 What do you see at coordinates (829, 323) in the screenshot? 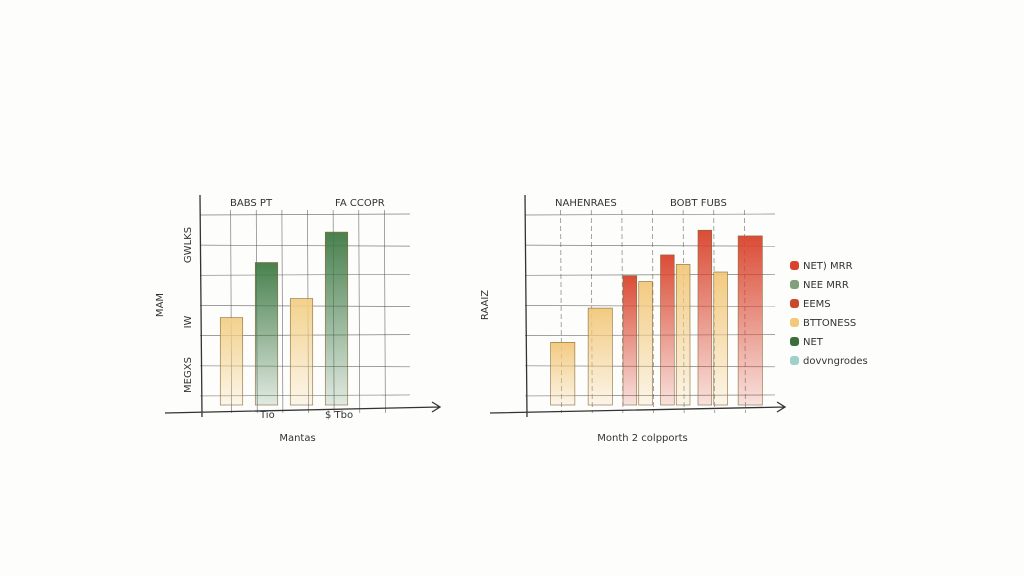
I see `legend-label: BTTONESS` at bounding box center [829, 323].